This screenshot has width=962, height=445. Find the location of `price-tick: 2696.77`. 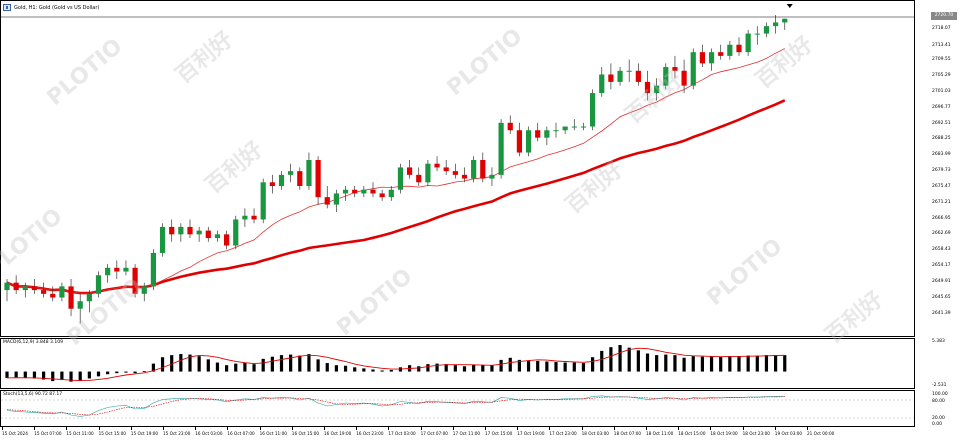

price-tick: 2696.77 is located at coordinates (941, 107).